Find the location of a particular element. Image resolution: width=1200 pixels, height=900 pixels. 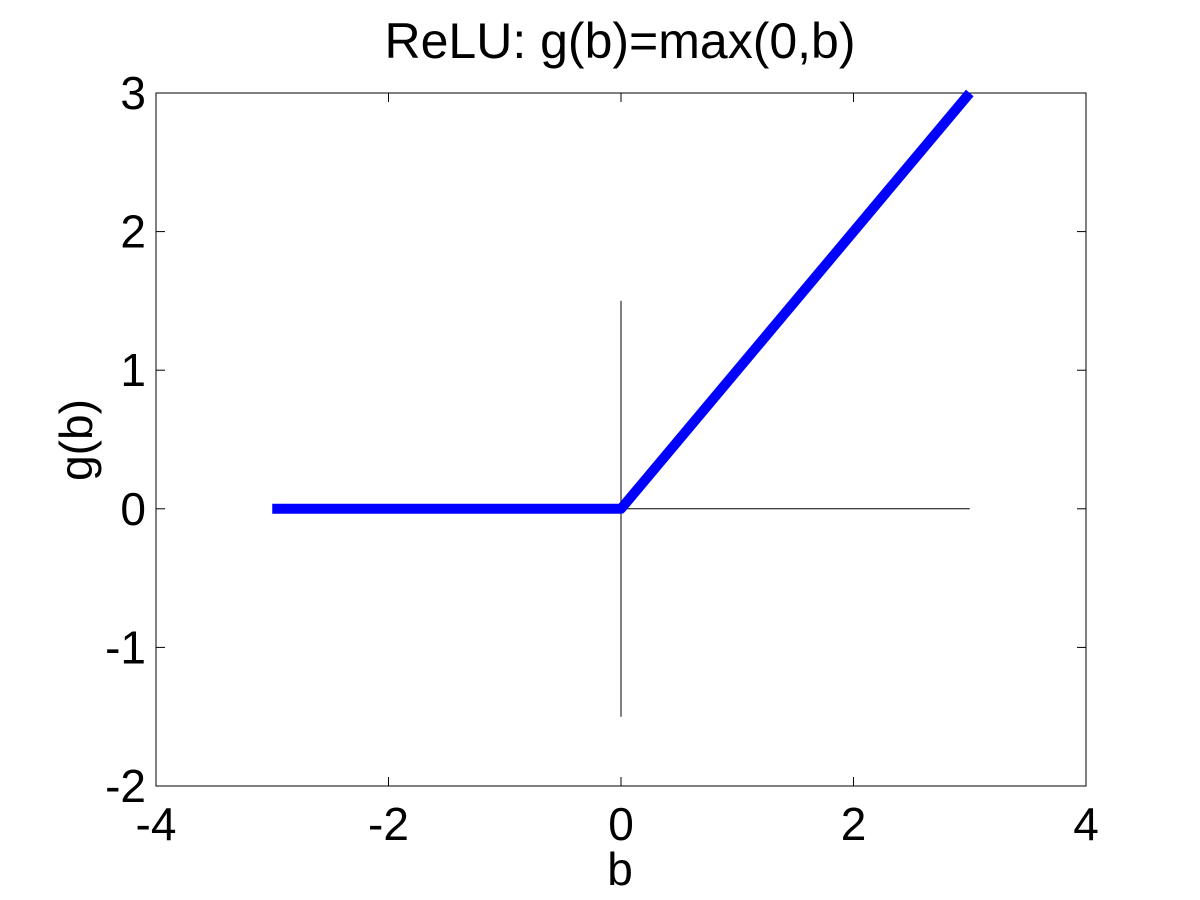

y-axis-label: g(b) is located at coordinates (76, 440).